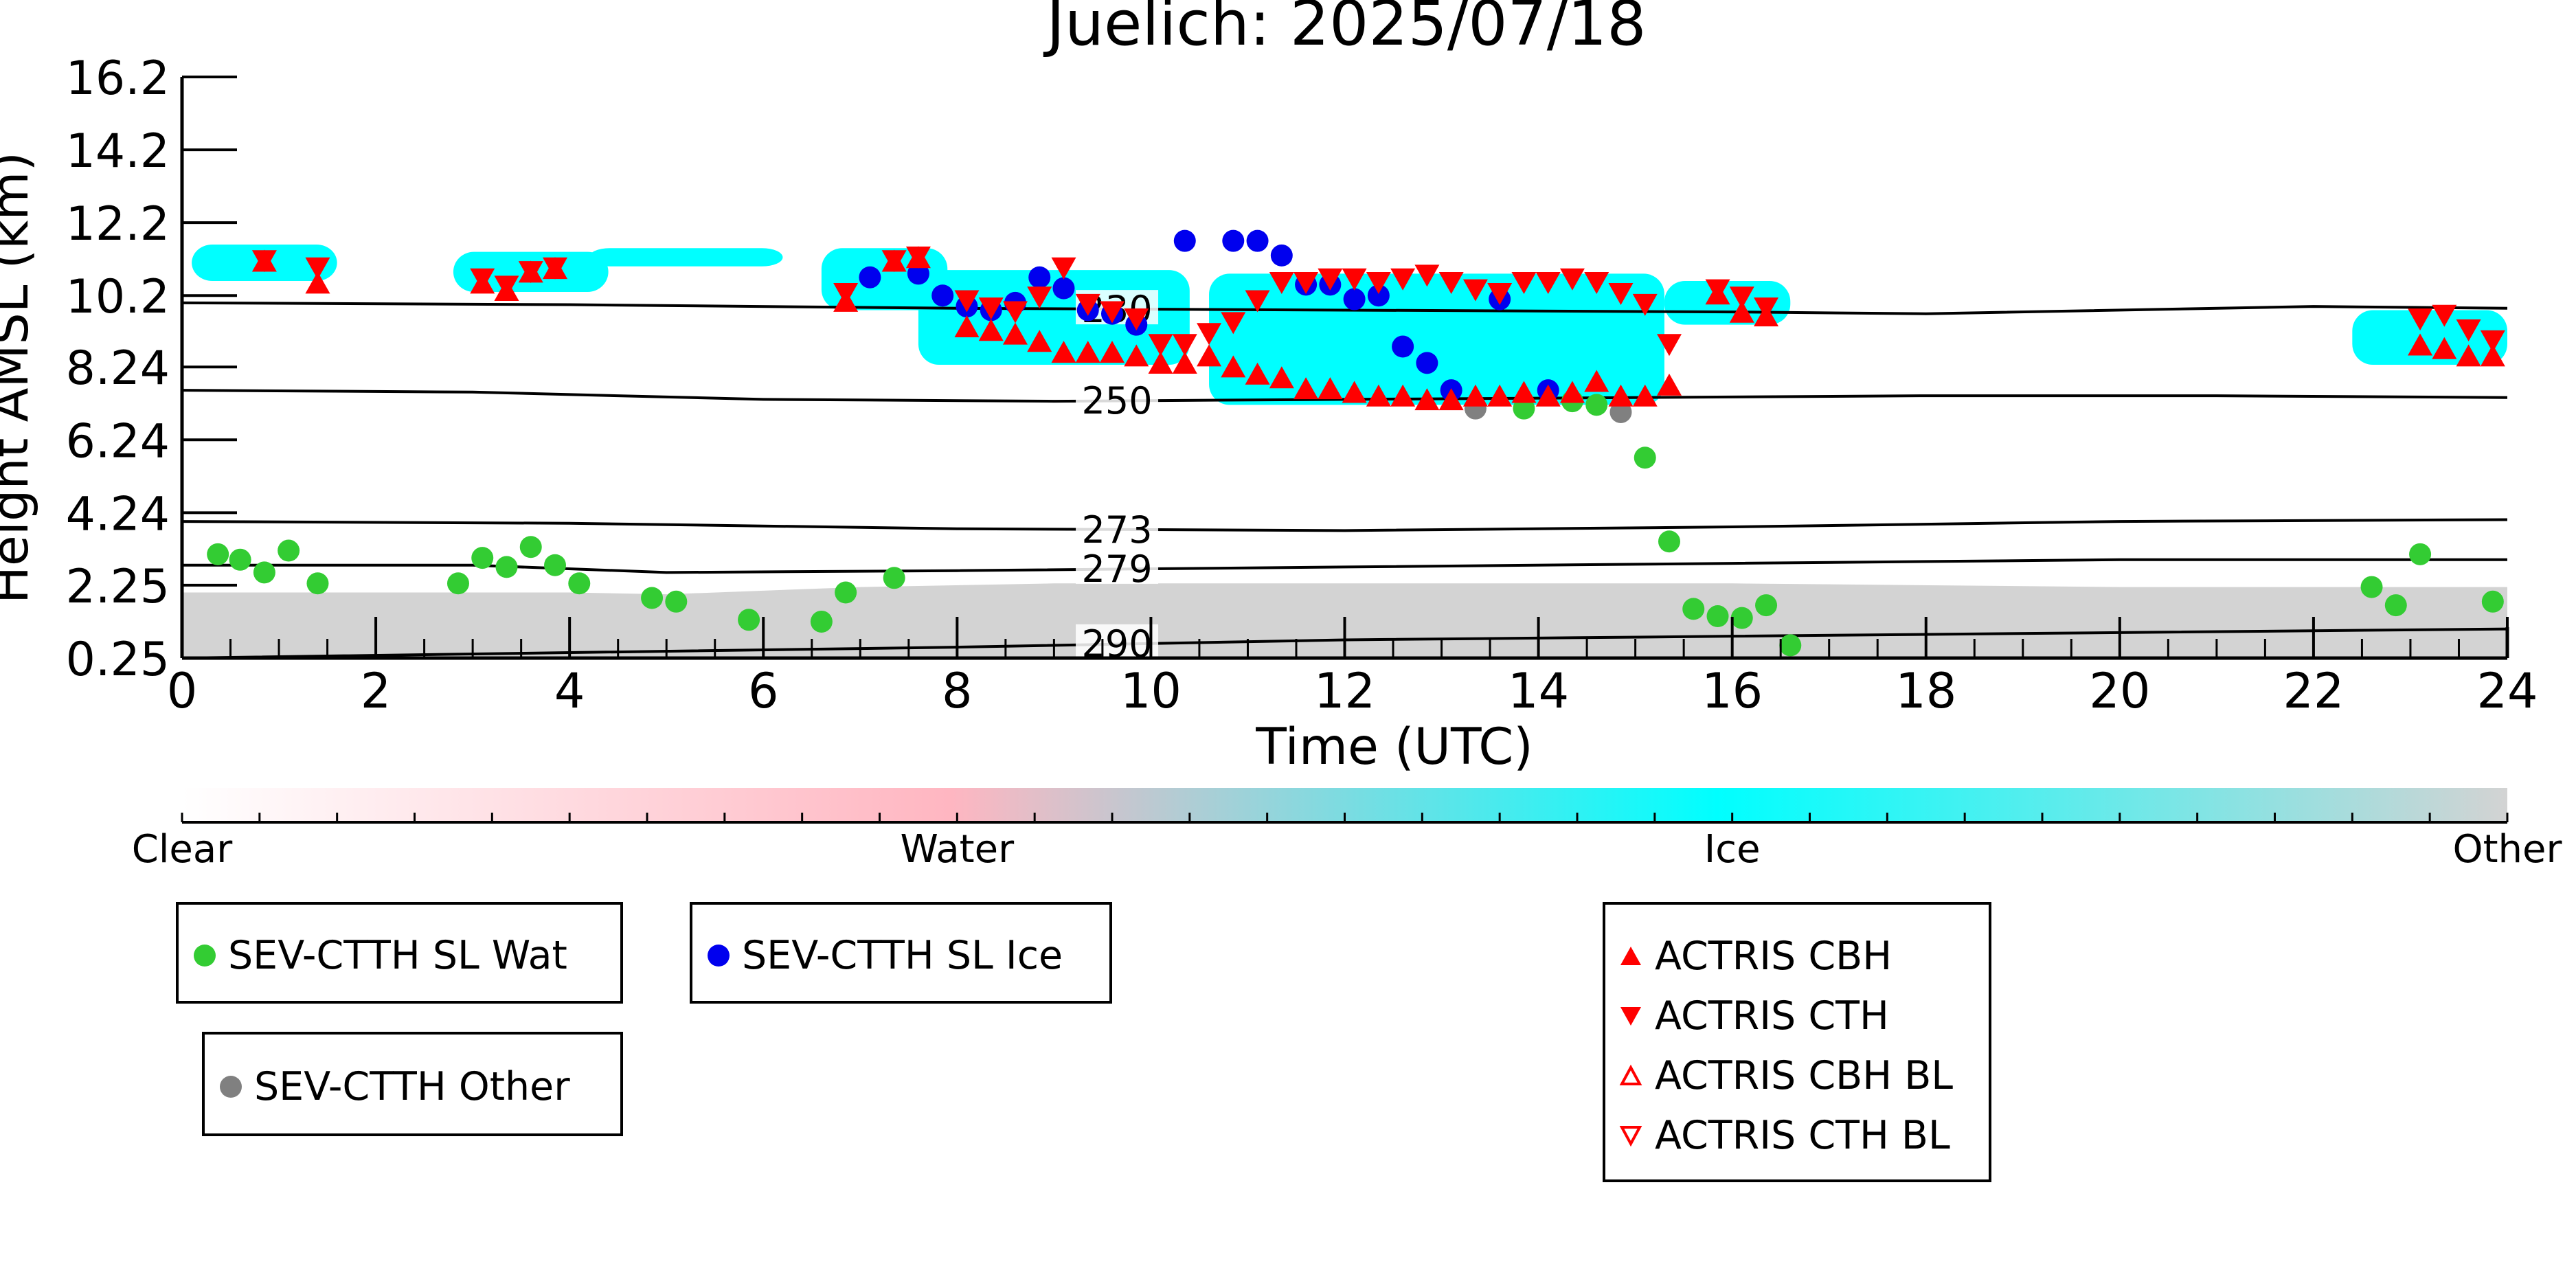 The image size is (2576, 1288). Describe the element at coordinates (1802, 1135) in the screenshot. I see `legend-label: ACTRIS CTH BL` at that location.